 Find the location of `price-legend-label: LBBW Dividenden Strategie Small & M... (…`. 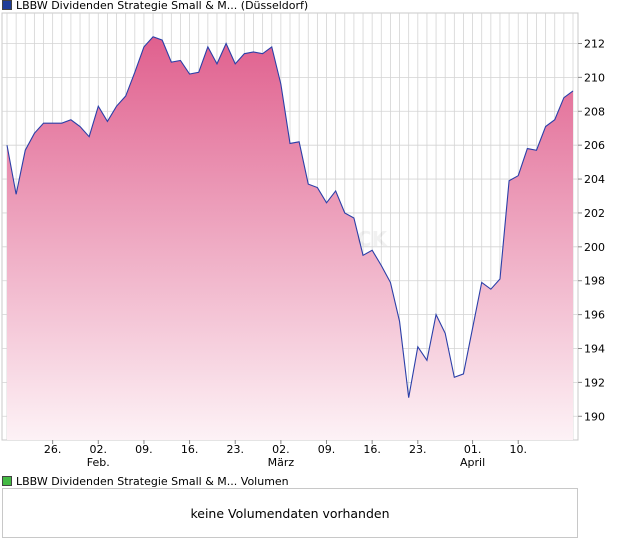

price-legend-label: LBBW Dividenden Strategie Small & M... (… is located at coordinates (162, 6).